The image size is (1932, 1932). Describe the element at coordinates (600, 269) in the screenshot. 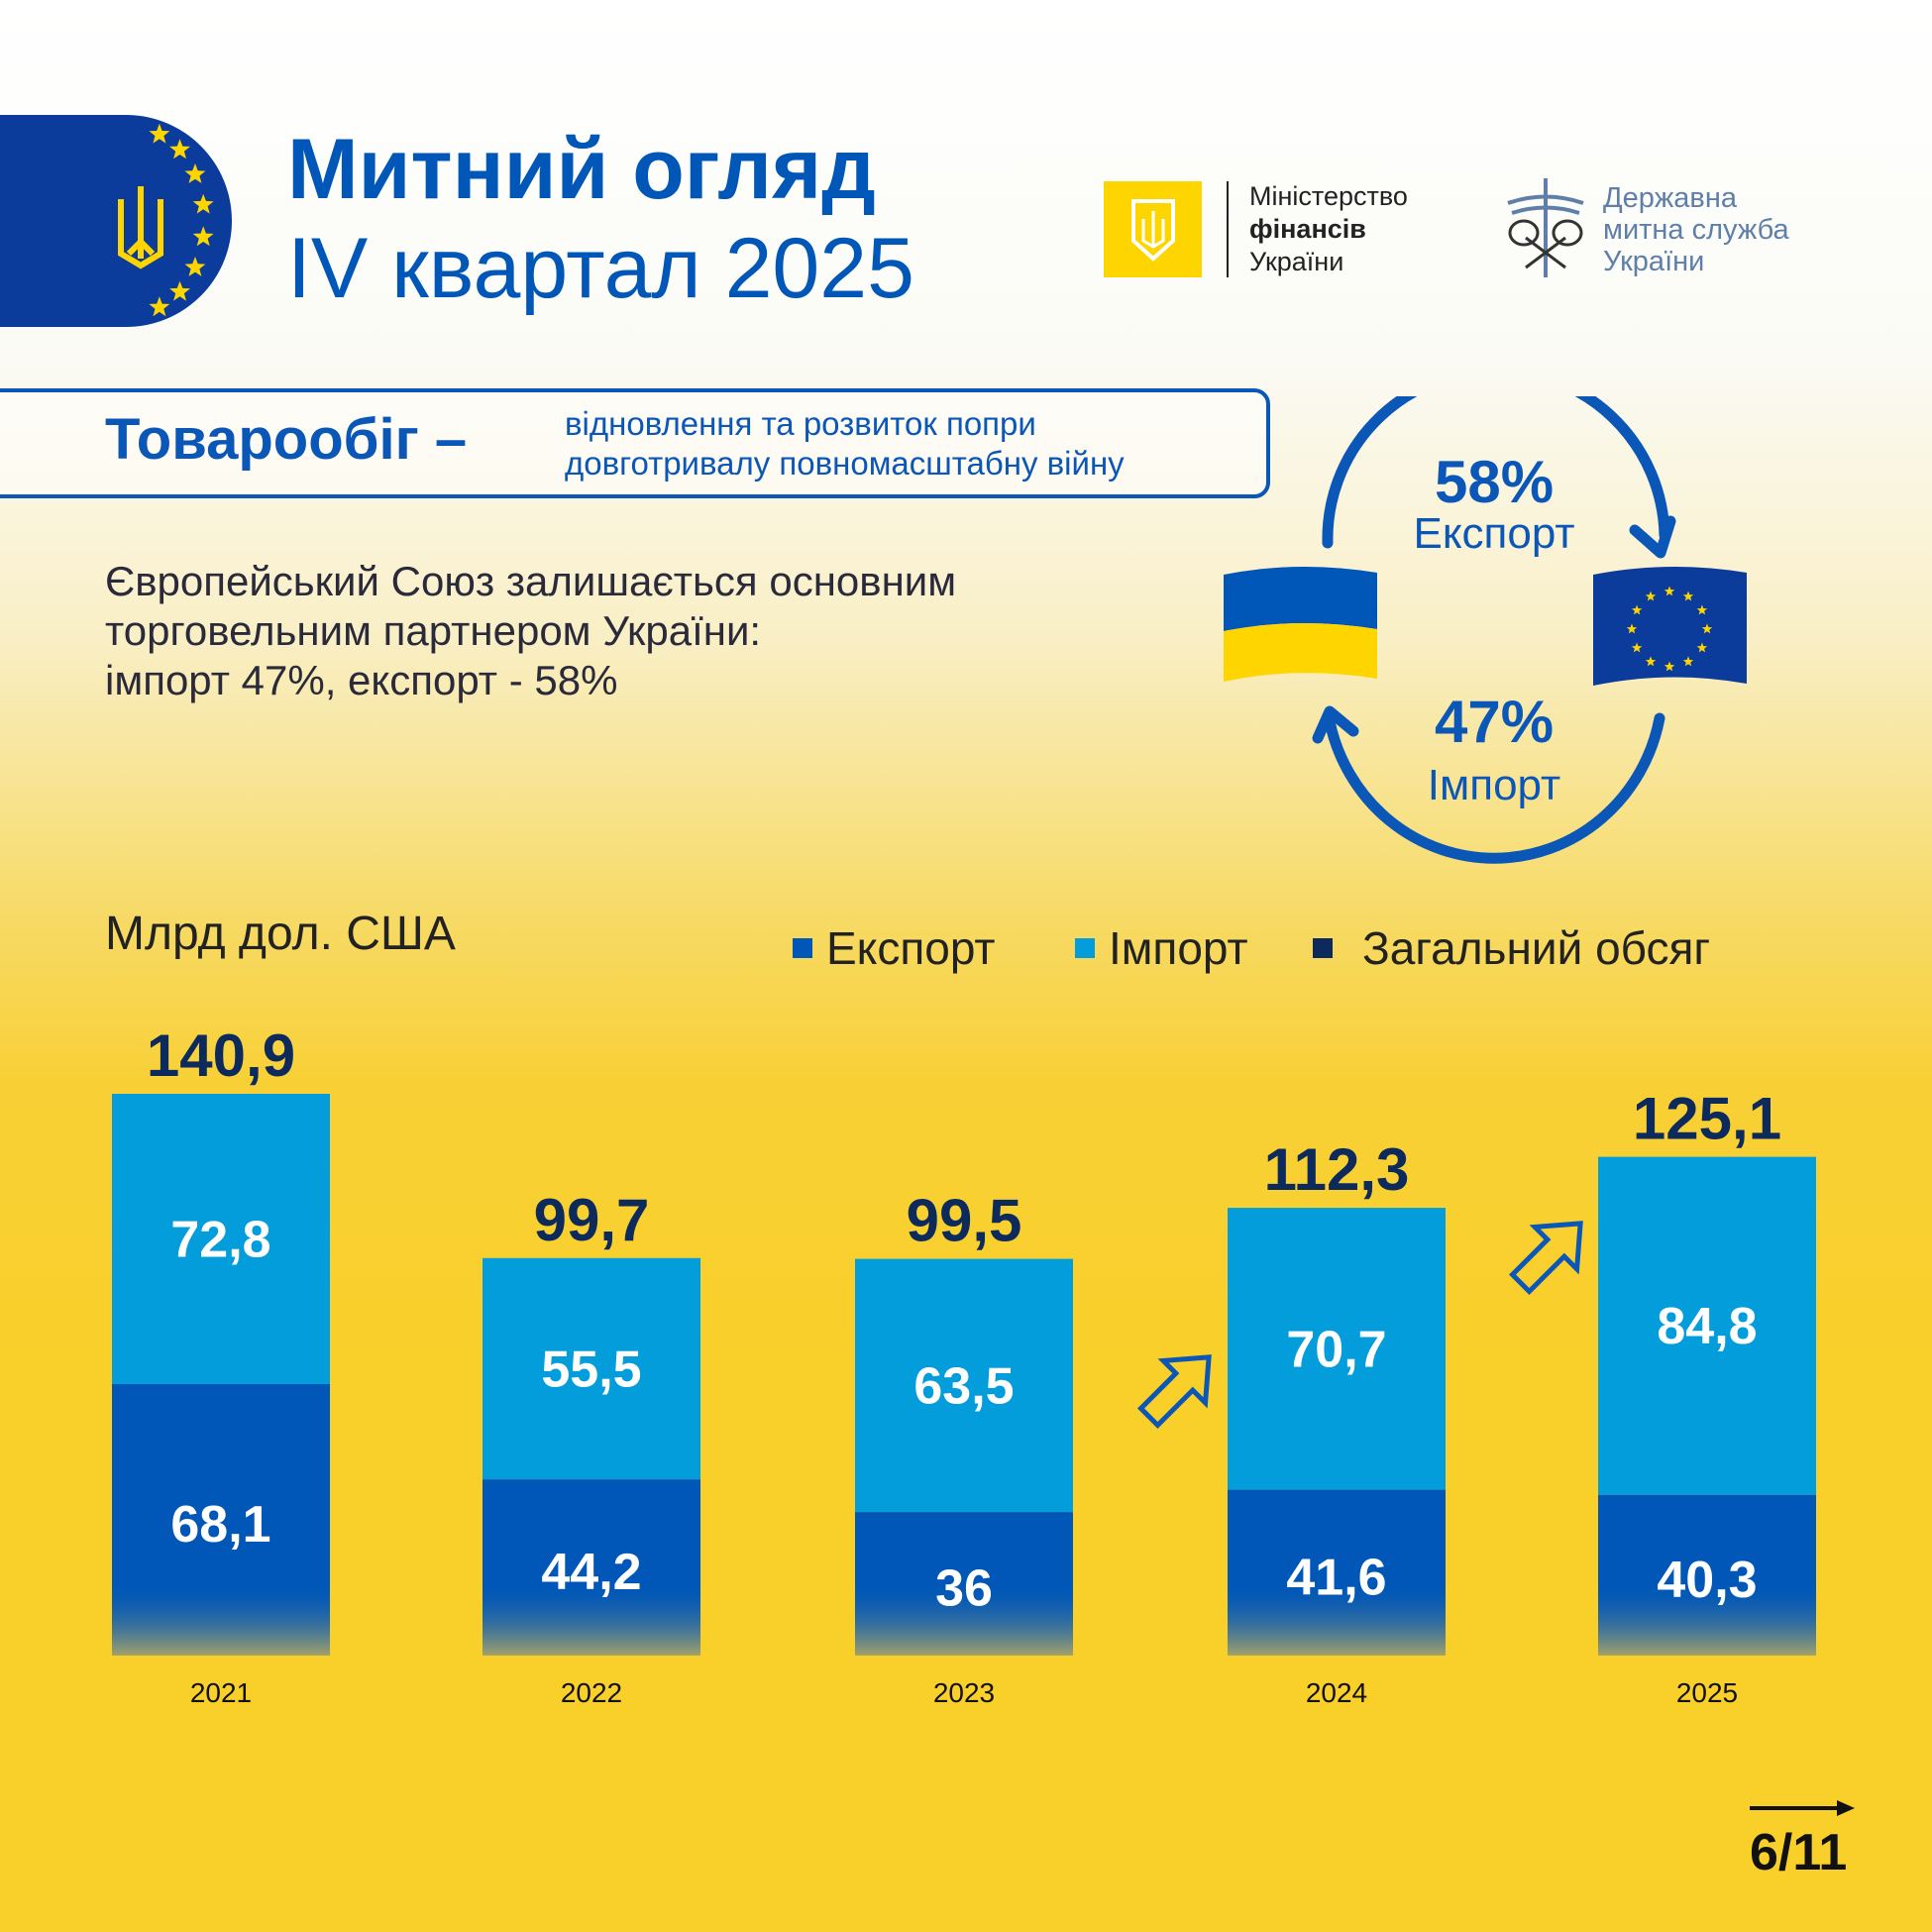

I see `page-subtitle: IV квартал 2025` at that location.